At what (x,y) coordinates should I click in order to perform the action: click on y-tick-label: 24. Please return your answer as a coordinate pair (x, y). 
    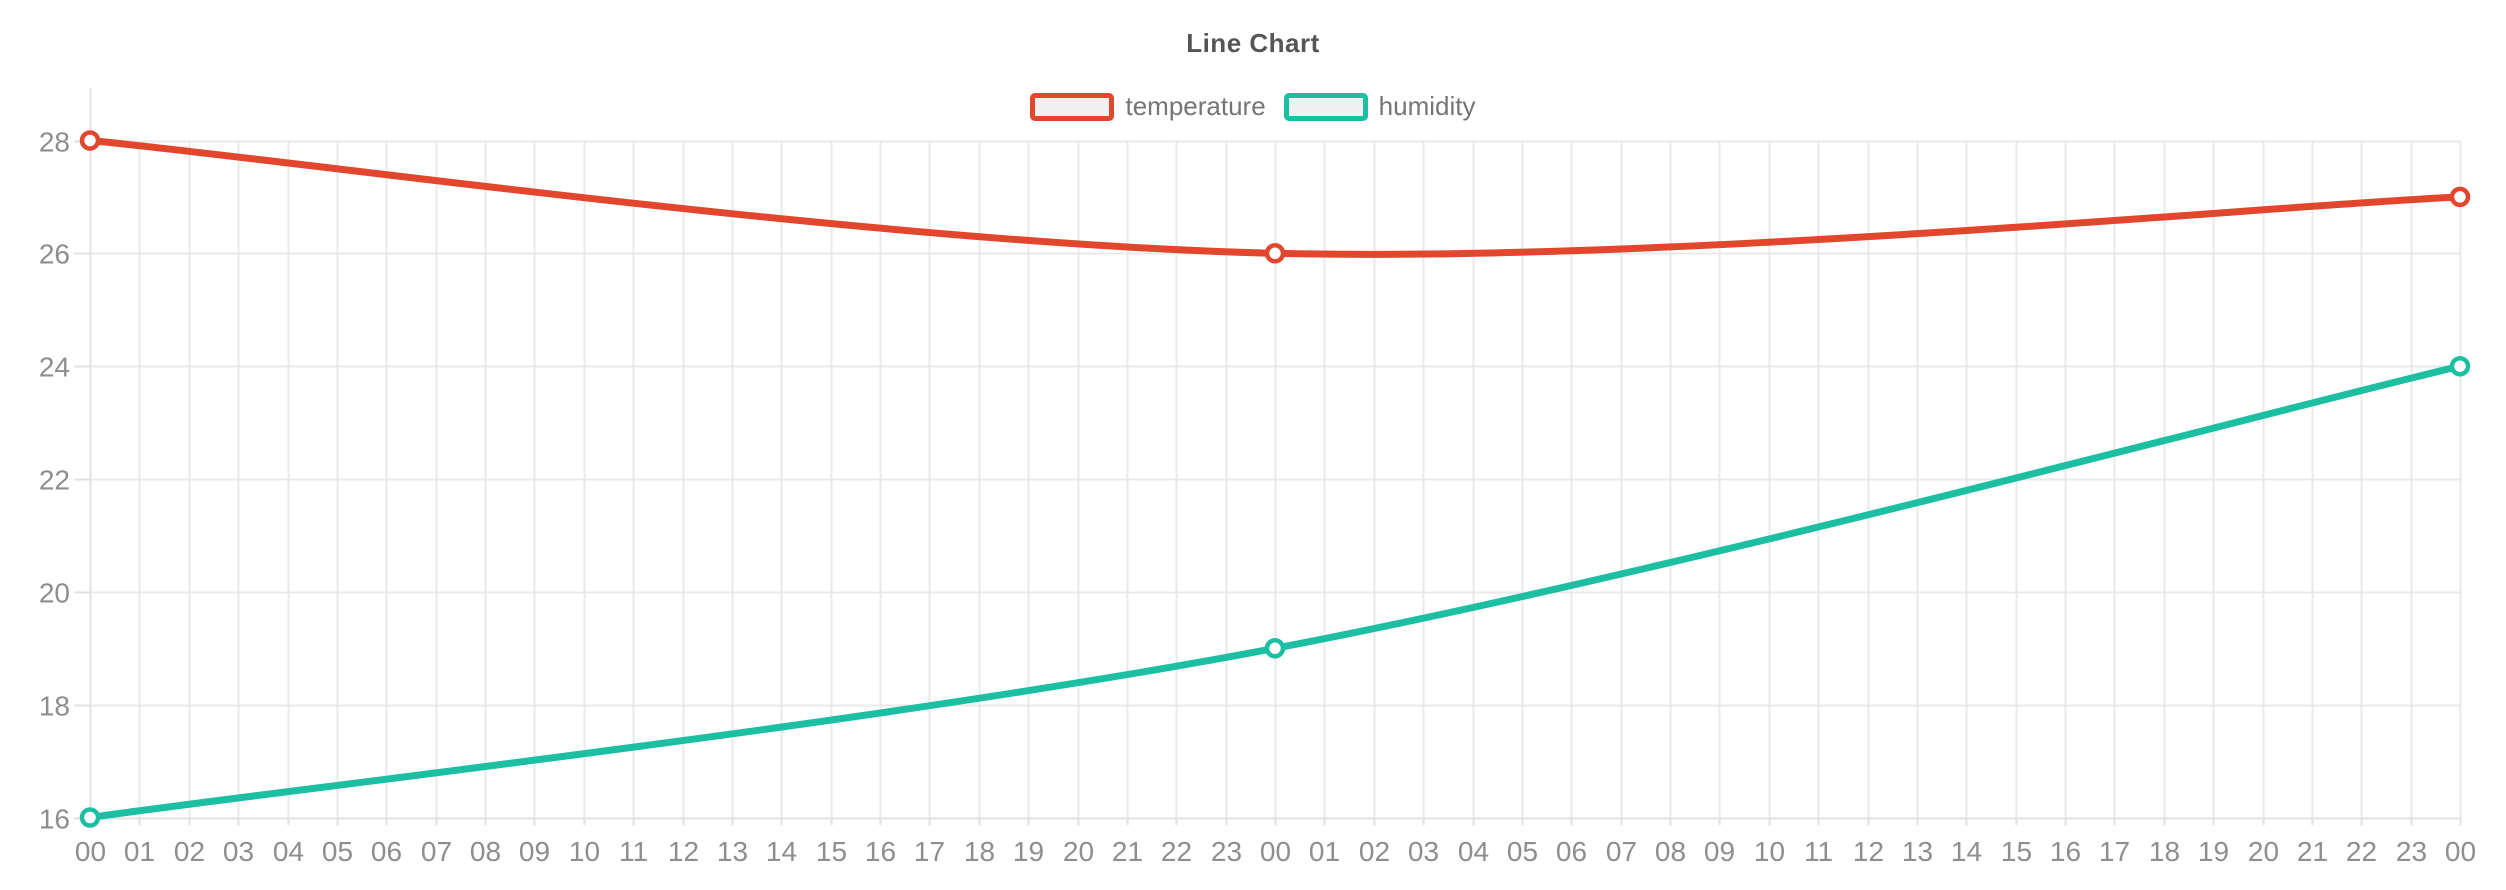
    Looking at the image, I should click on (54, 367).